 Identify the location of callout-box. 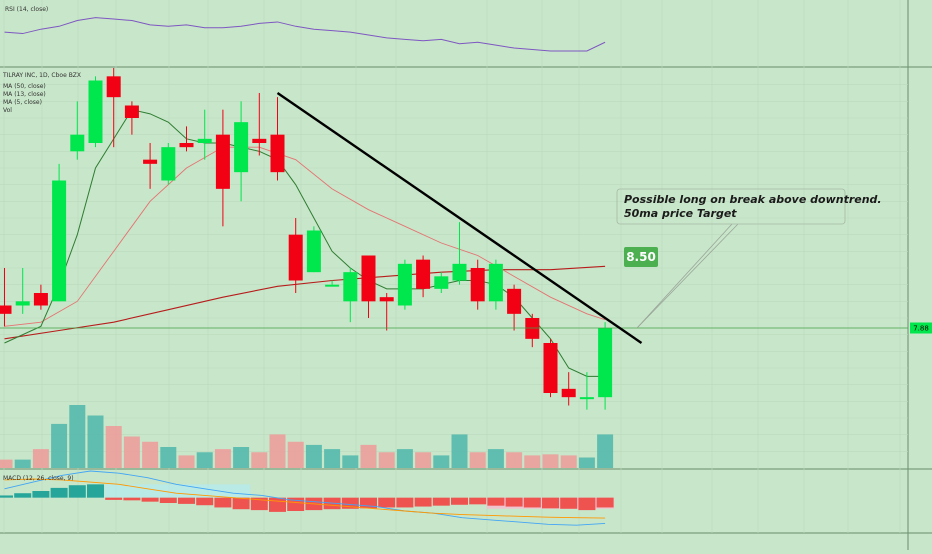
(731, 206).